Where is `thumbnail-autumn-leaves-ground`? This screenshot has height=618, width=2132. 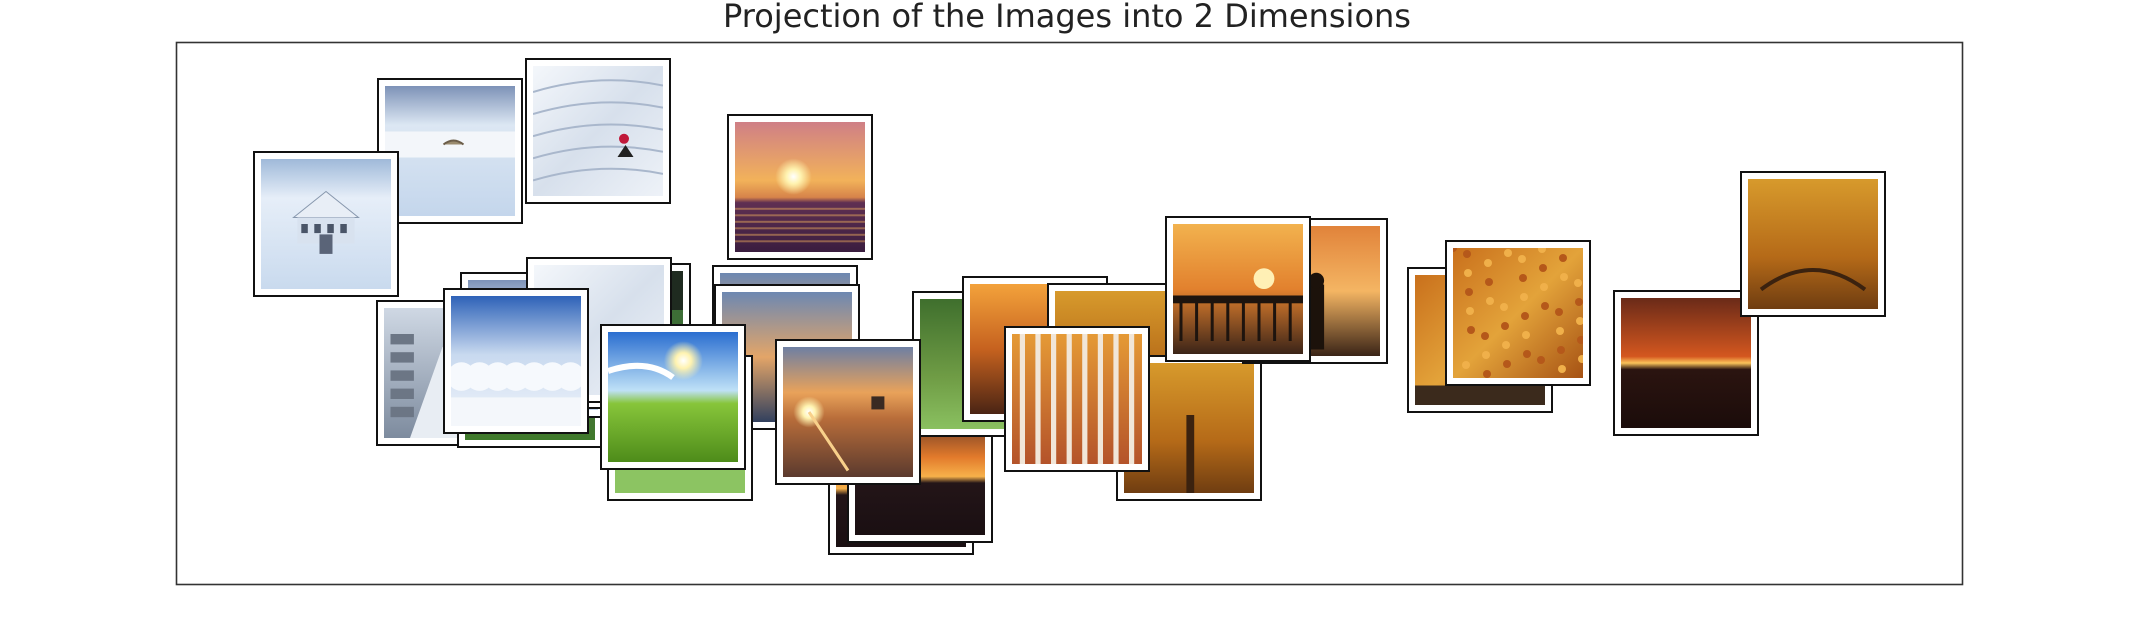 thumbnail-autumn-leaves-ground is located at coordinates (1518, 313).